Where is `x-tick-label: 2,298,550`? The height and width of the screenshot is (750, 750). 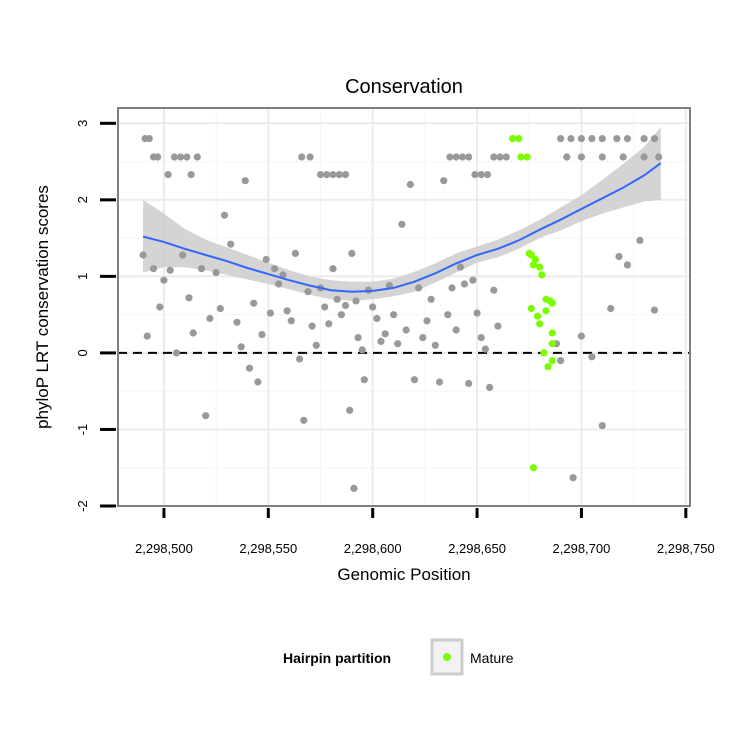 x-tick-label: 2,298,550 is located at coordinates (268, 548).